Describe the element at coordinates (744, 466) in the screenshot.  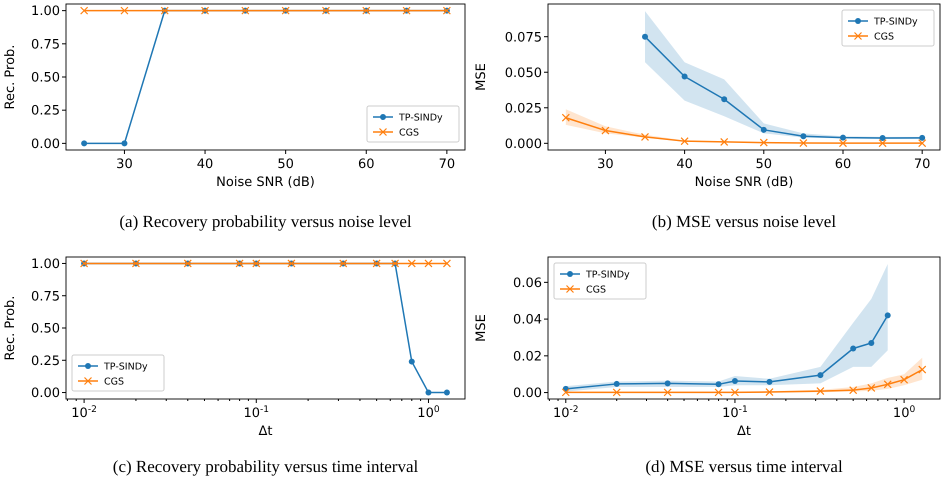
I see `text: (d) MSE versus time interval` at that location.